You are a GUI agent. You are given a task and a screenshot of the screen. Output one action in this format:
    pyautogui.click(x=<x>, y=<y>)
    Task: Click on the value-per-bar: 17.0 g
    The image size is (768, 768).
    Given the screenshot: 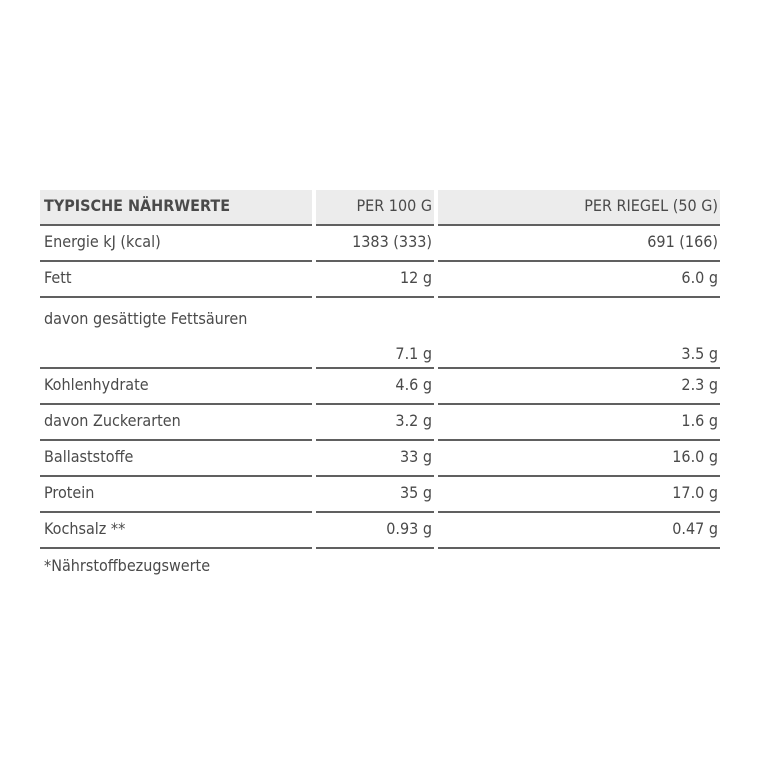 What is the action you would take?
    pyautogui.click(x=579, y=495)
    